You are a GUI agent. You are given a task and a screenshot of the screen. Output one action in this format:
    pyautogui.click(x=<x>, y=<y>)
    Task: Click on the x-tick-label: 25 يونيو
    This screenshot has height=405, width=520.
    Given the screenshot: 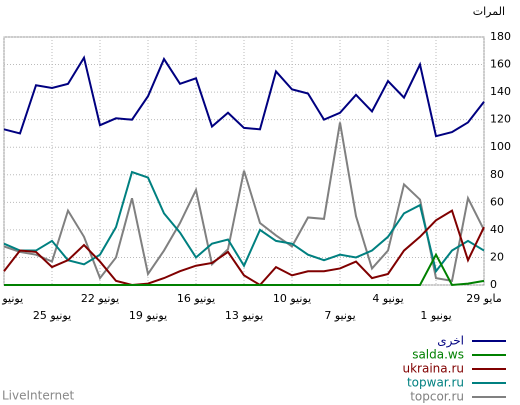 What is the action you would take?
    pyautogui.click(x=52, y=315)
    